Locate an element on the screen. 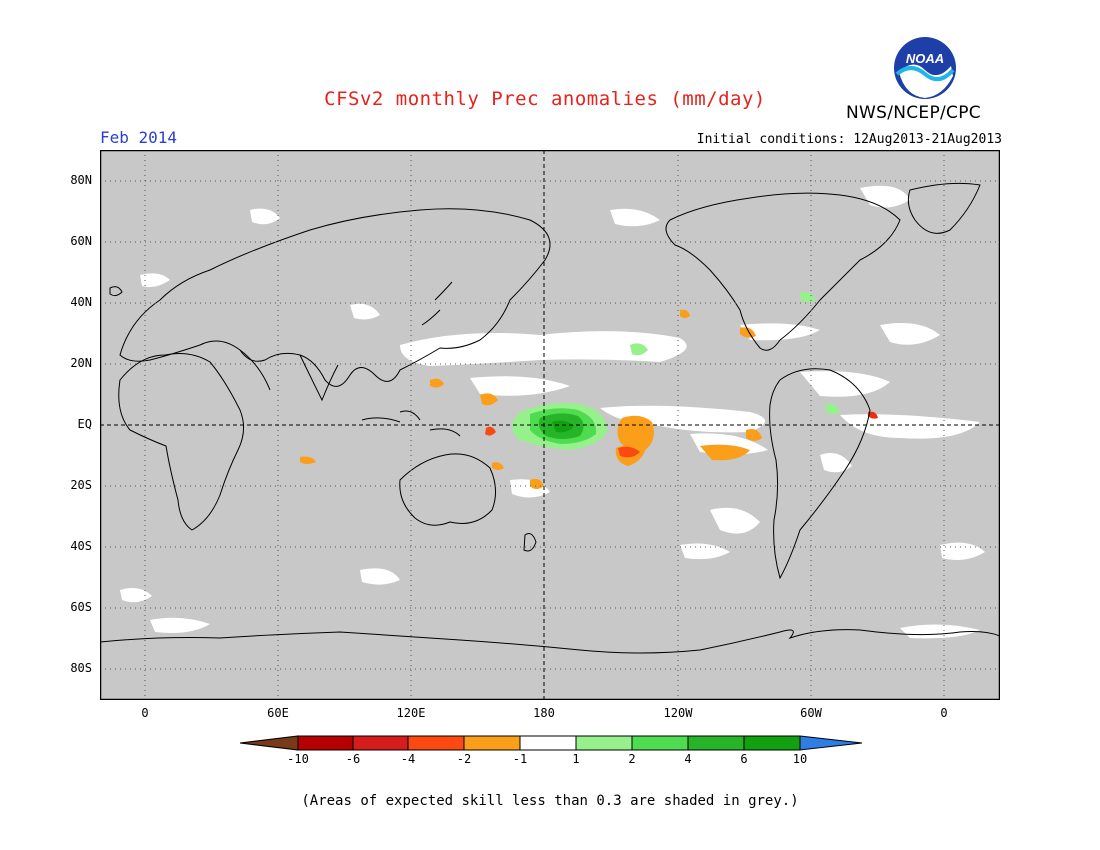  legend-label-6: 6 is located at coordinates (744, 759).